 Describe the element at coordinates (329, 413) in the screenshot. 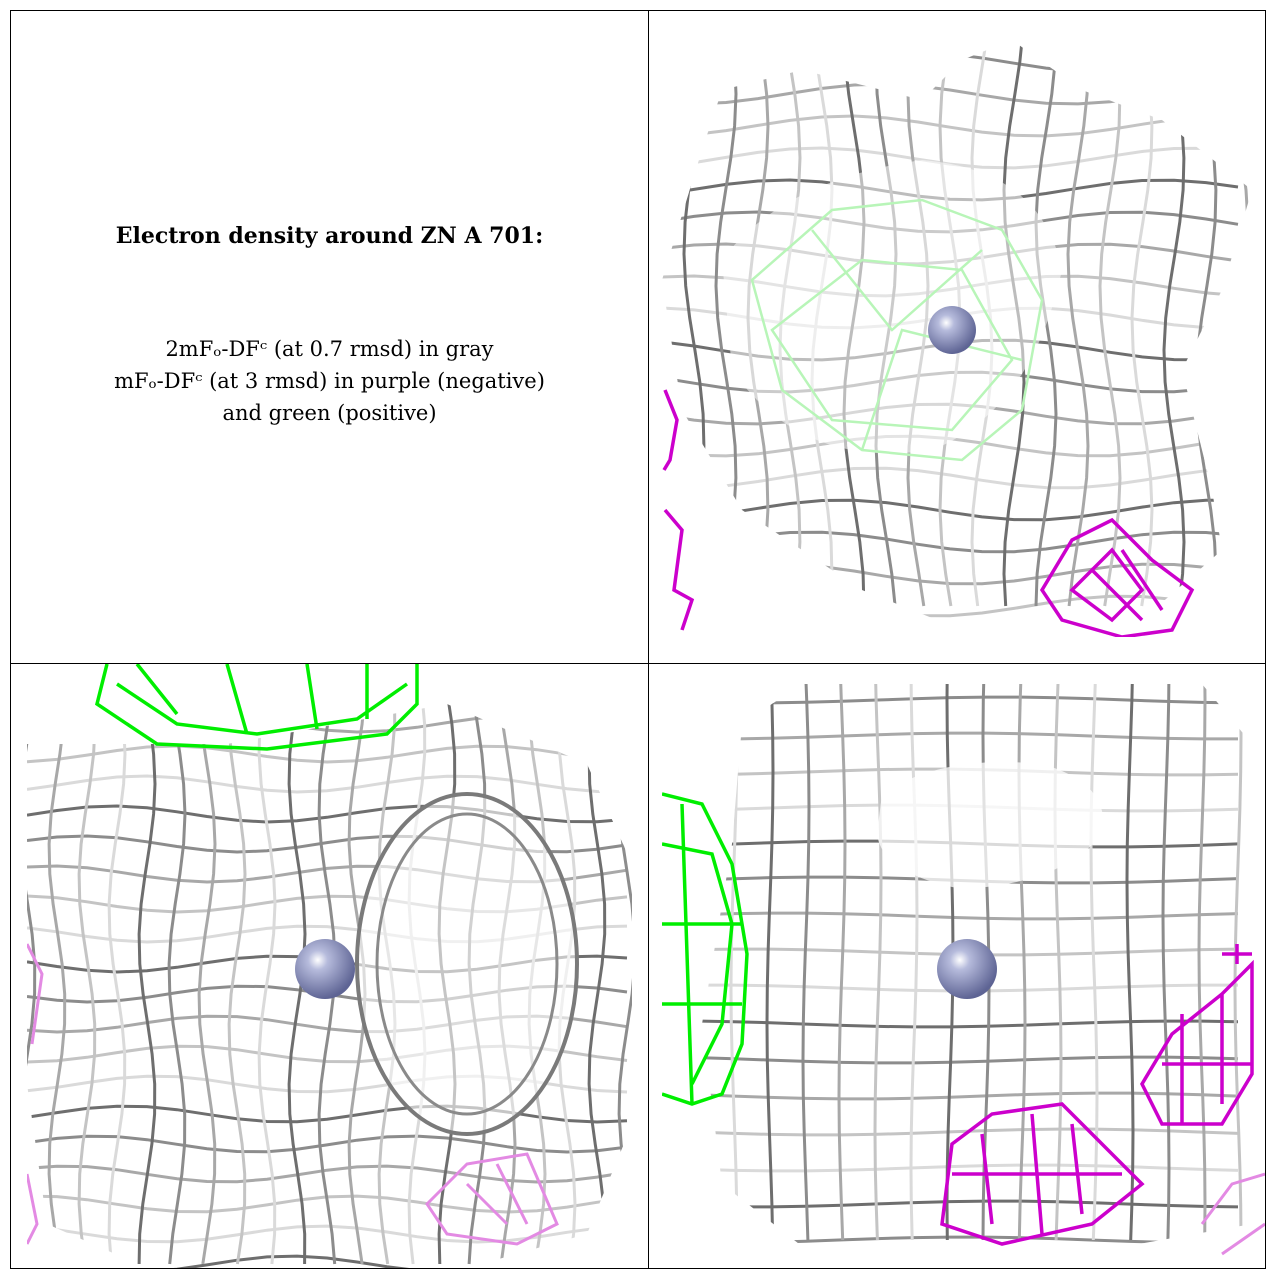

I see `caption-line-3: and green (positive)` at that location.